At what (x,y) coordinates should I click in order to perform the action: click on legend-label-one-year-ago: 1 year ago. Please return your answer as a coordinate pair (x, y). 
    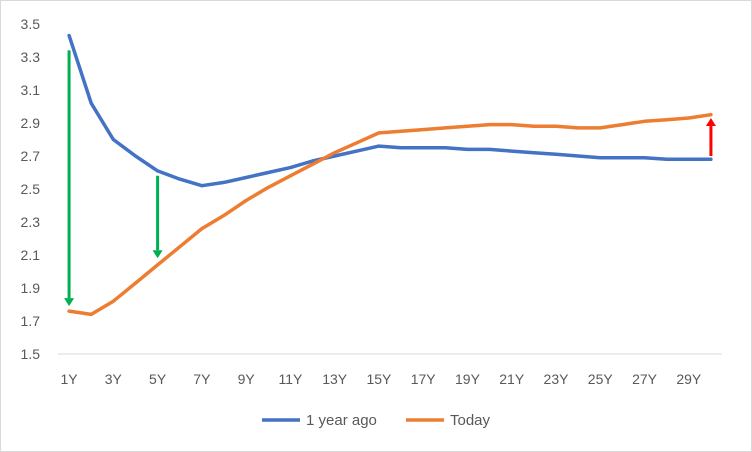
    Looking at the image, I should click on (341, 420).